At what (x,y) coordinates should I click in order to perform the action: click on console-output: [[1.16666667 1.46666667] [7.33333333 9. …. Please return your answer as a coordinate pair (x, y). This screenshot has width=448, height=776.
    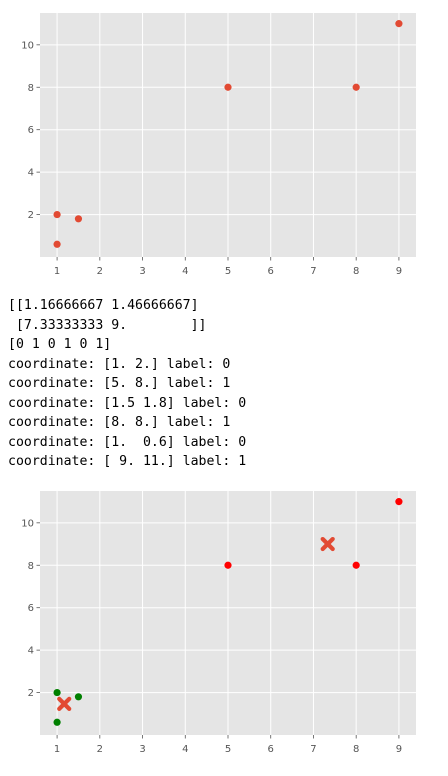
    Looking at the image, I should click on (127, 384).